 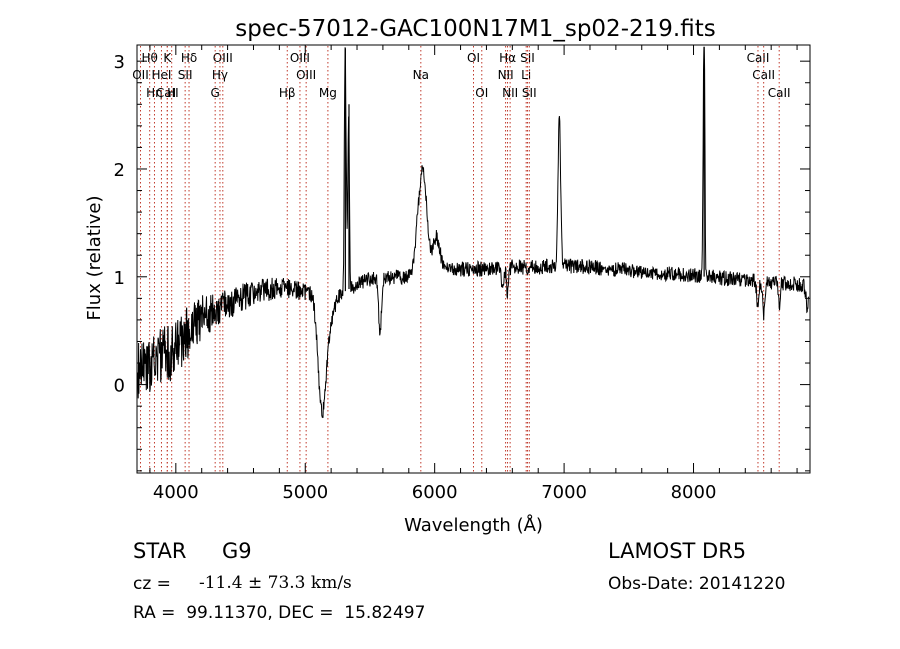 I want to click on x-tick-label: 4000, so click(x=176, y=492).